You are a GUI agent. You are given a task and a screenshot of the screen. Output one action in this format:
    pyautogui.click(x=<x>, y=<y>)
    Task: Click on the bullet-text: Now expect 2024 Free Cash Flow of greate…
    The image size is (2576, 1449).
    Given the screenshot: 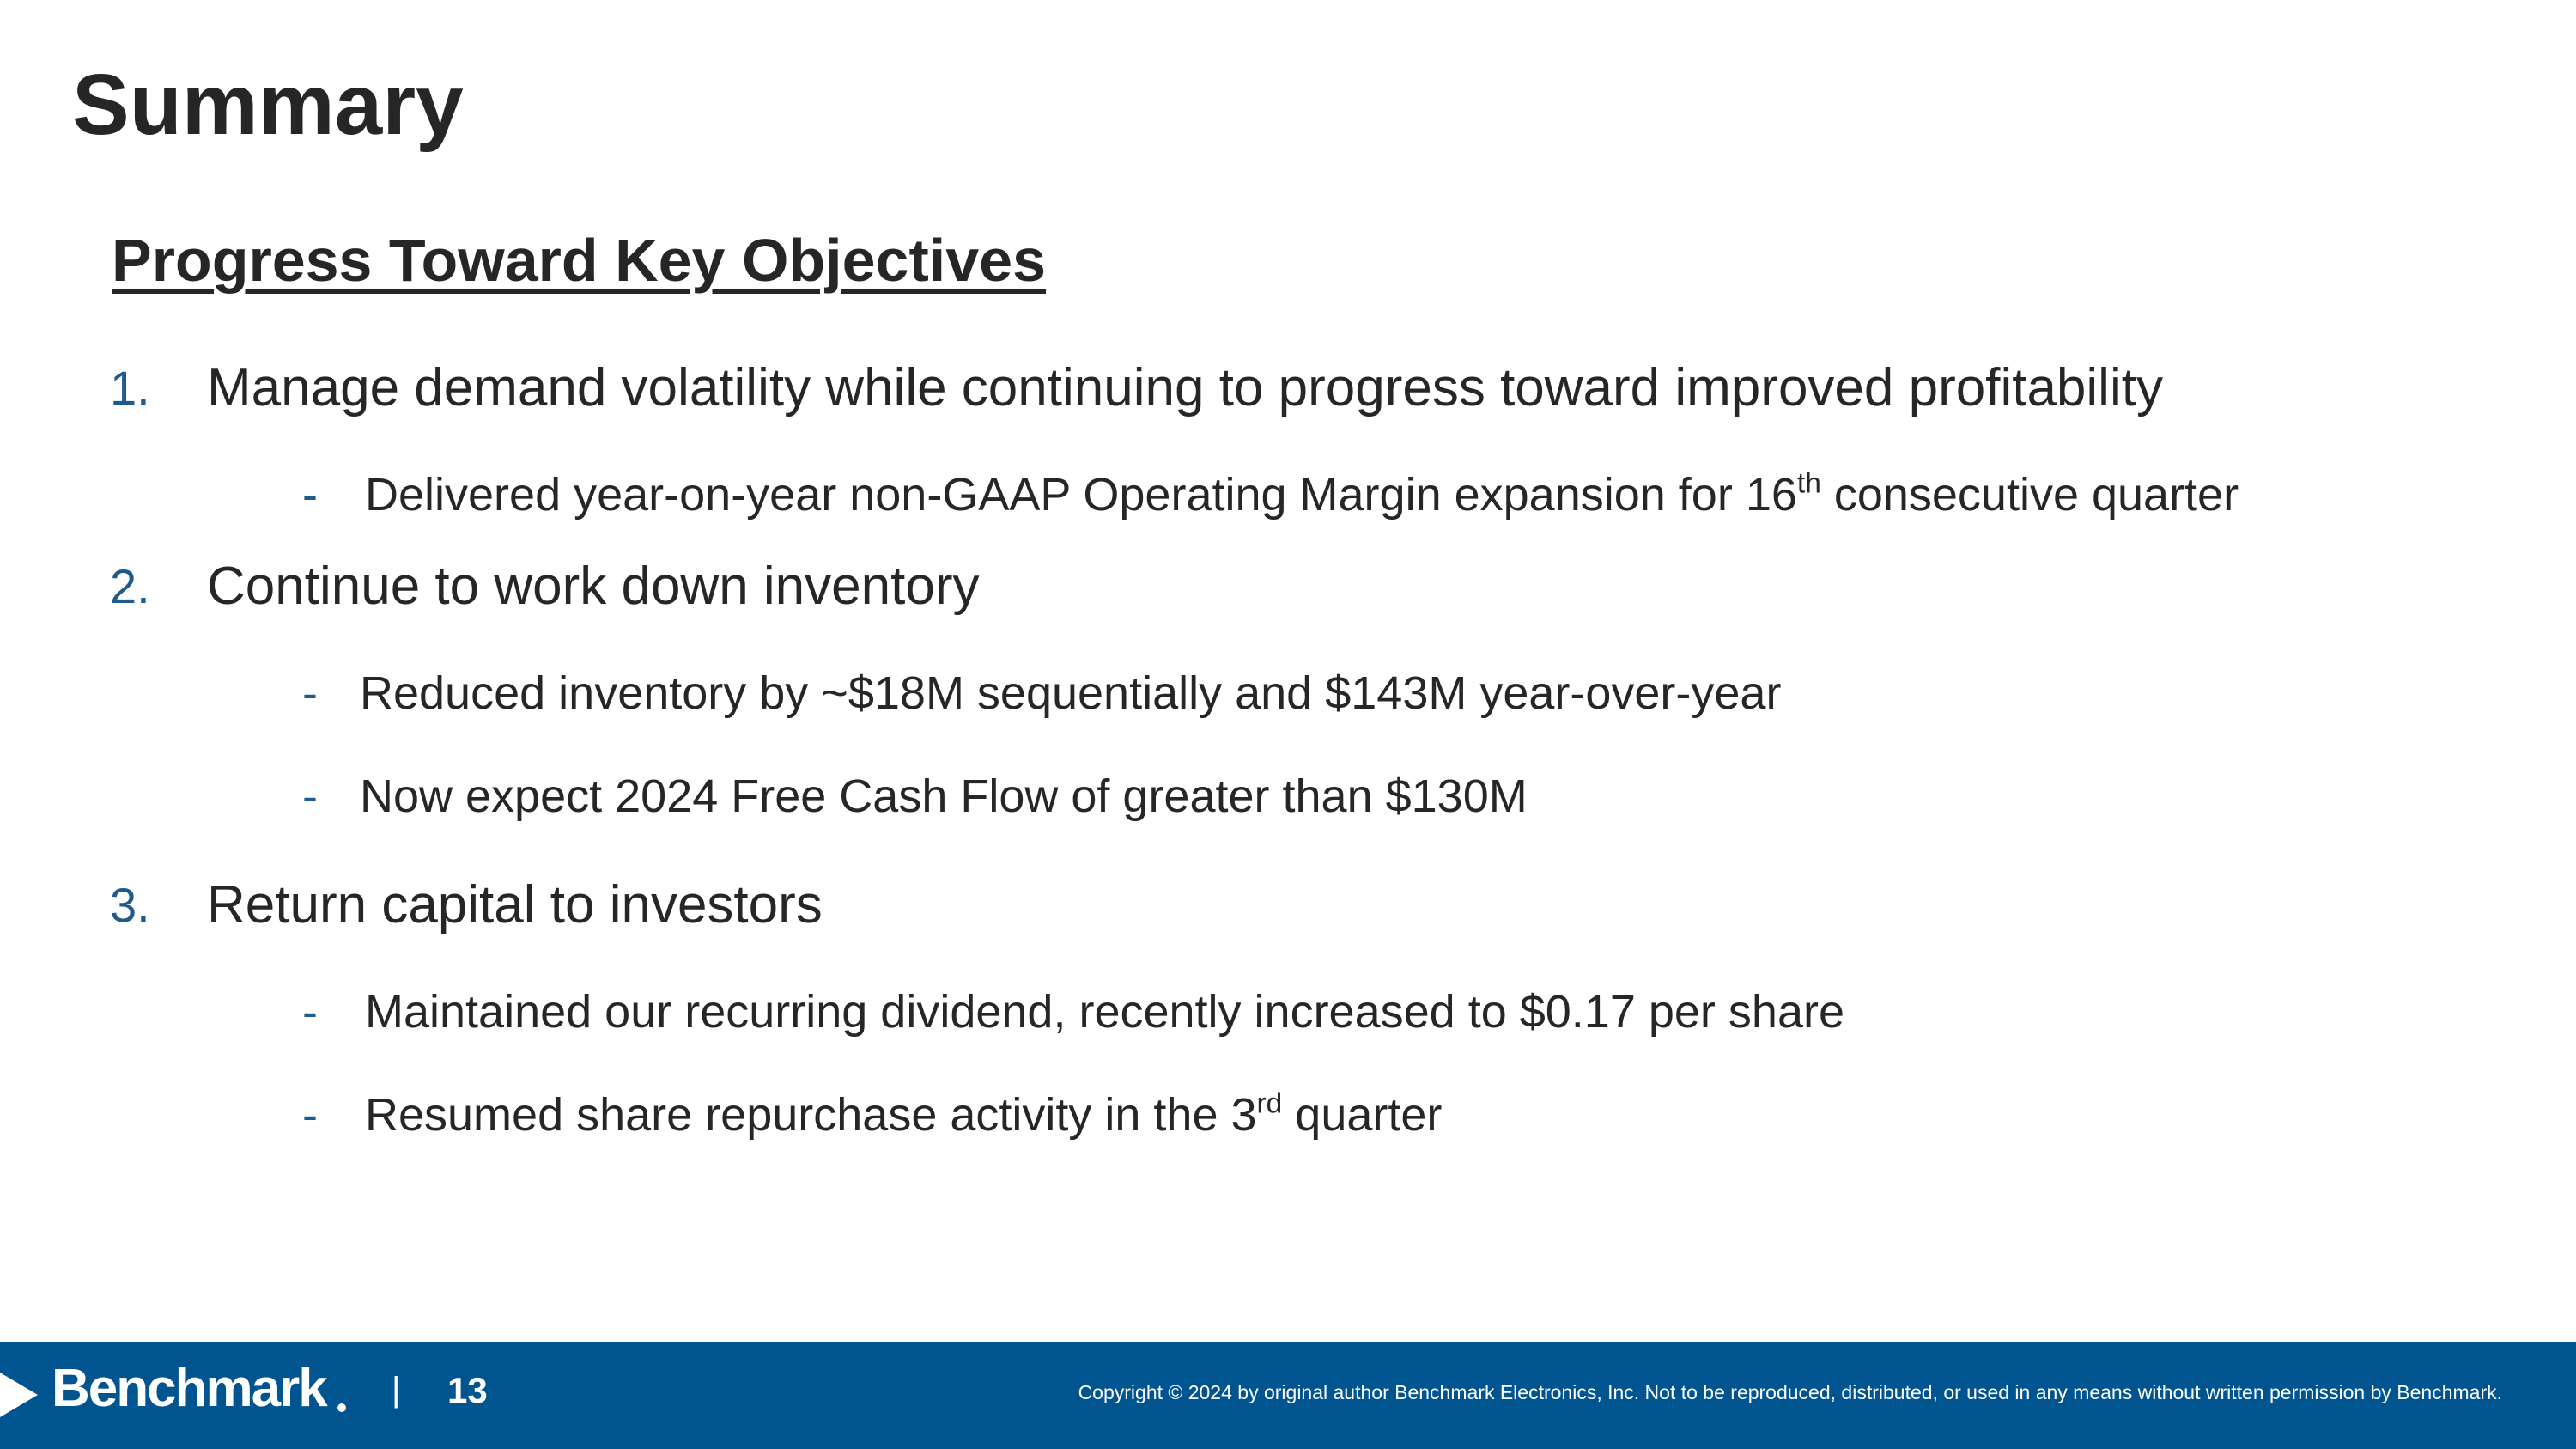 What is the action you would take?
    pyautogui.click(x=944, y=796)
    